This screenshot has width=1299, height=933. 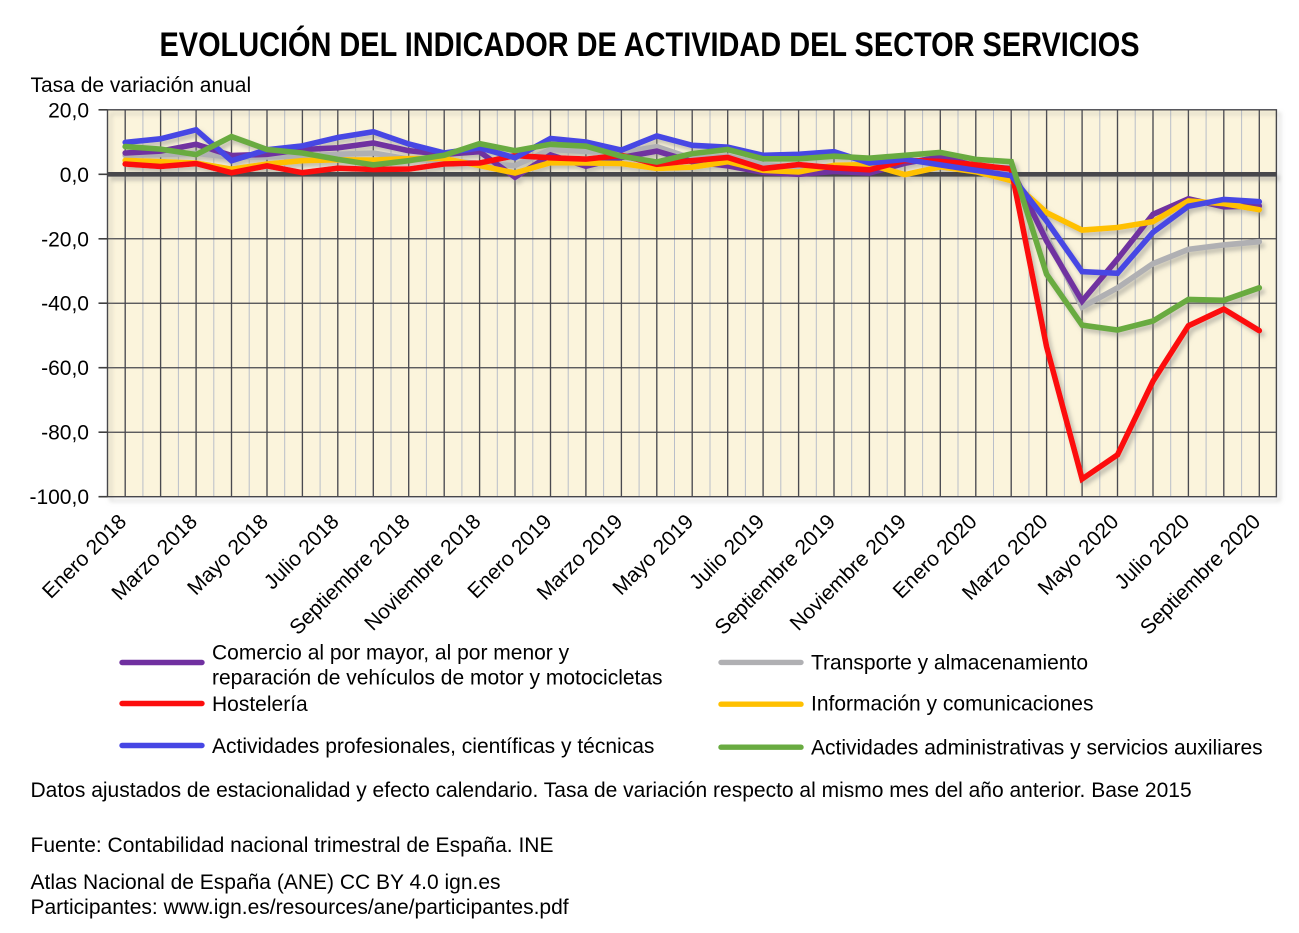 I want to click on svg-text: Tasa de variación anual, so click(x=141, y=85).